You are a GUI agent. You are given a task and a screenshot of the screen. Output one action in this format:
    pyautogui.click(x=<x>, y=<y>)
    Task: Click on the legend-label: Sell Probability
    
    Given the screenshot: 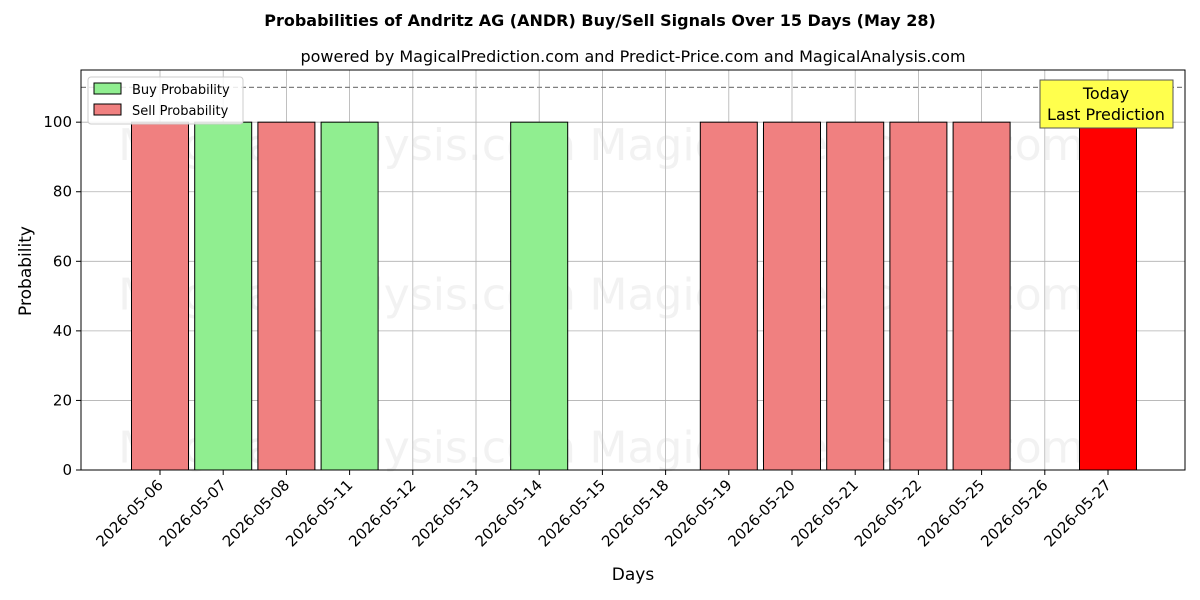 What is the action you would take?
    pyautogui.click(x=180, y=111)
    